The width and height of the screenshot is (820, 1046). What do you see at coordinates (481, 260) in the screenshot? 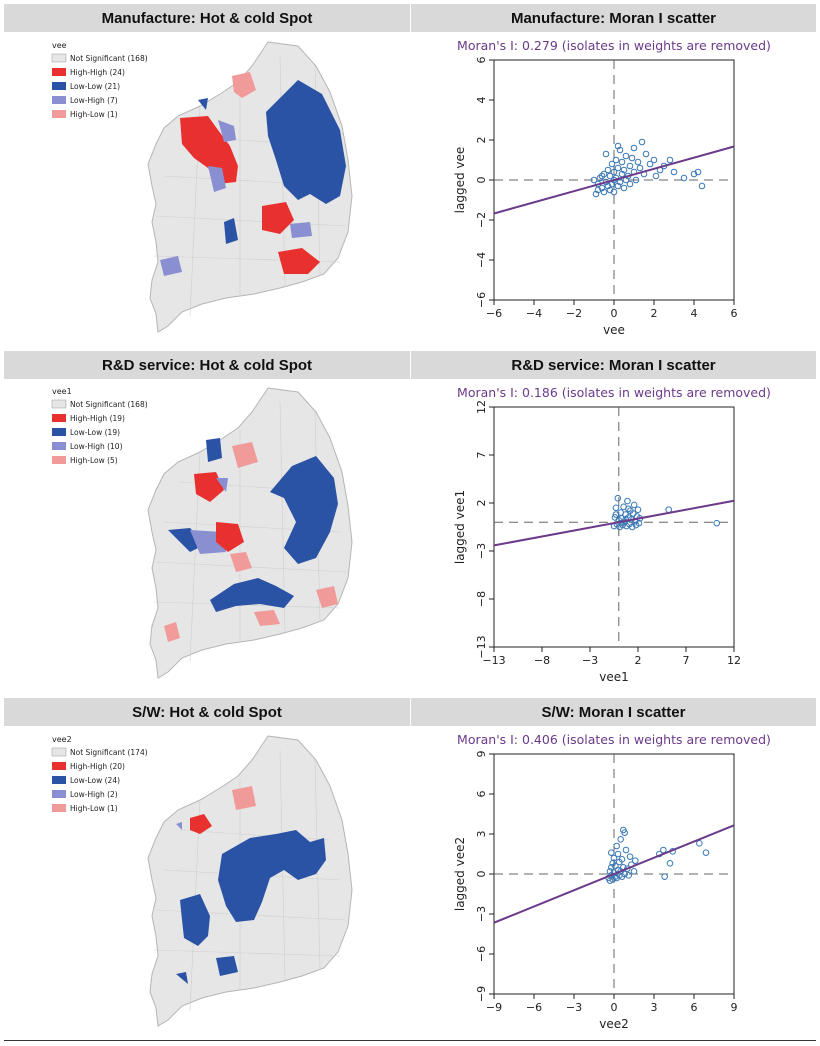
I see `y-tick-label: −4` at bounding box center [481, 260].